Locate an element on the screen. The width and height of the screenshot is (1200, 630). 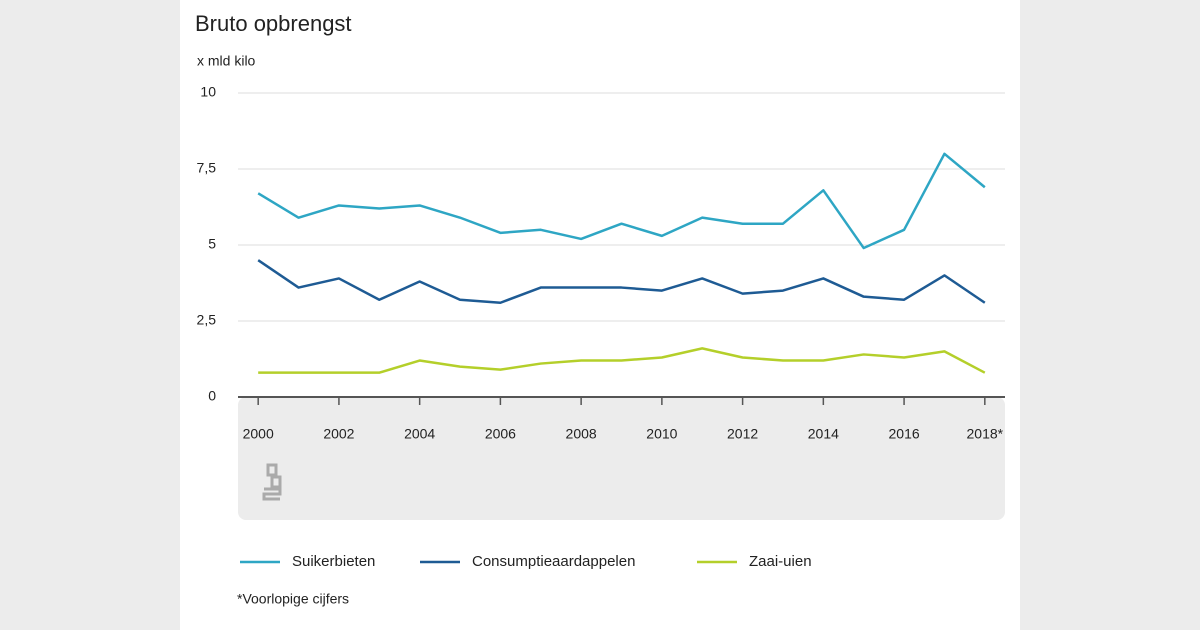
chart-title: Bruto opbrengst is located at coordinates (273, 23).